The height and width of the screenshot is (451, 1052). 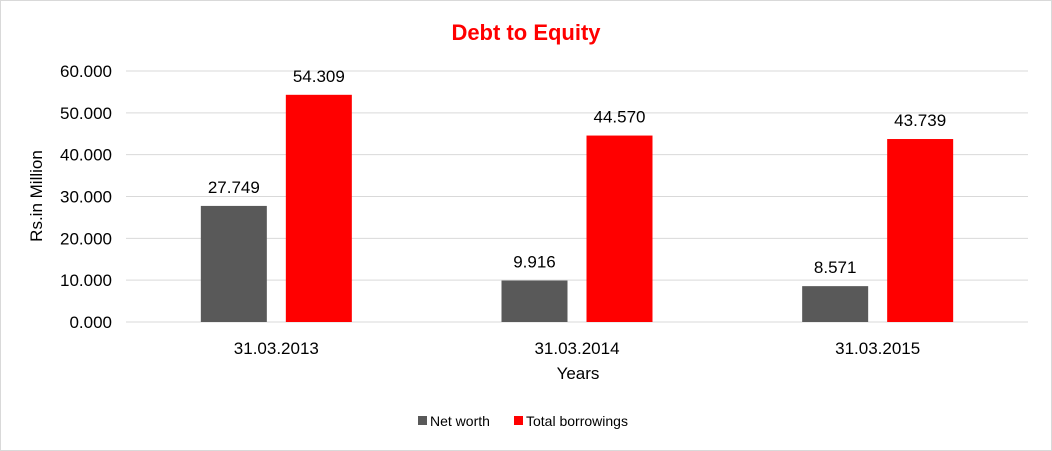 I want to click on y-axis-label: Rs.in Million, so click(x=36, y=196).